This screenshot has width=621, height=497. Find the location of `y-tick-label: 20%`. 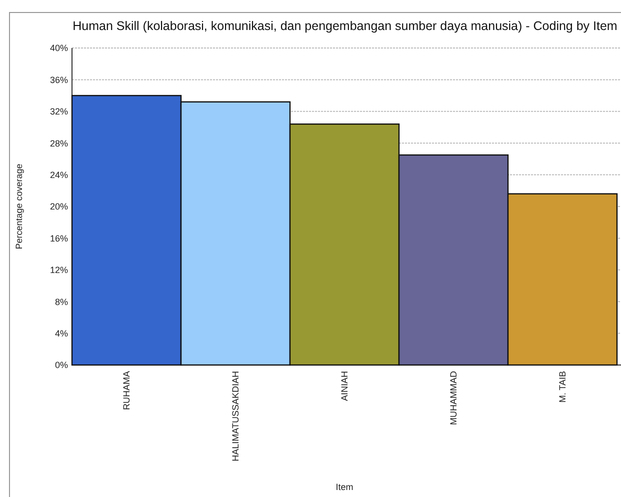

y-tick-label: 20% is located at coordinates (59, 207).